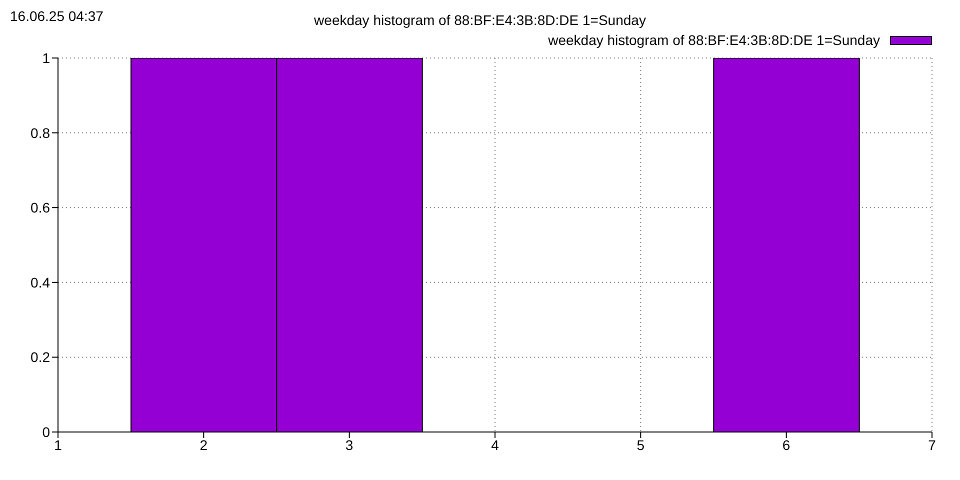 Image resolution: width=960 pixels, height=480 pixels. I want to click on x-tick-label: 1, so click(58, 444).